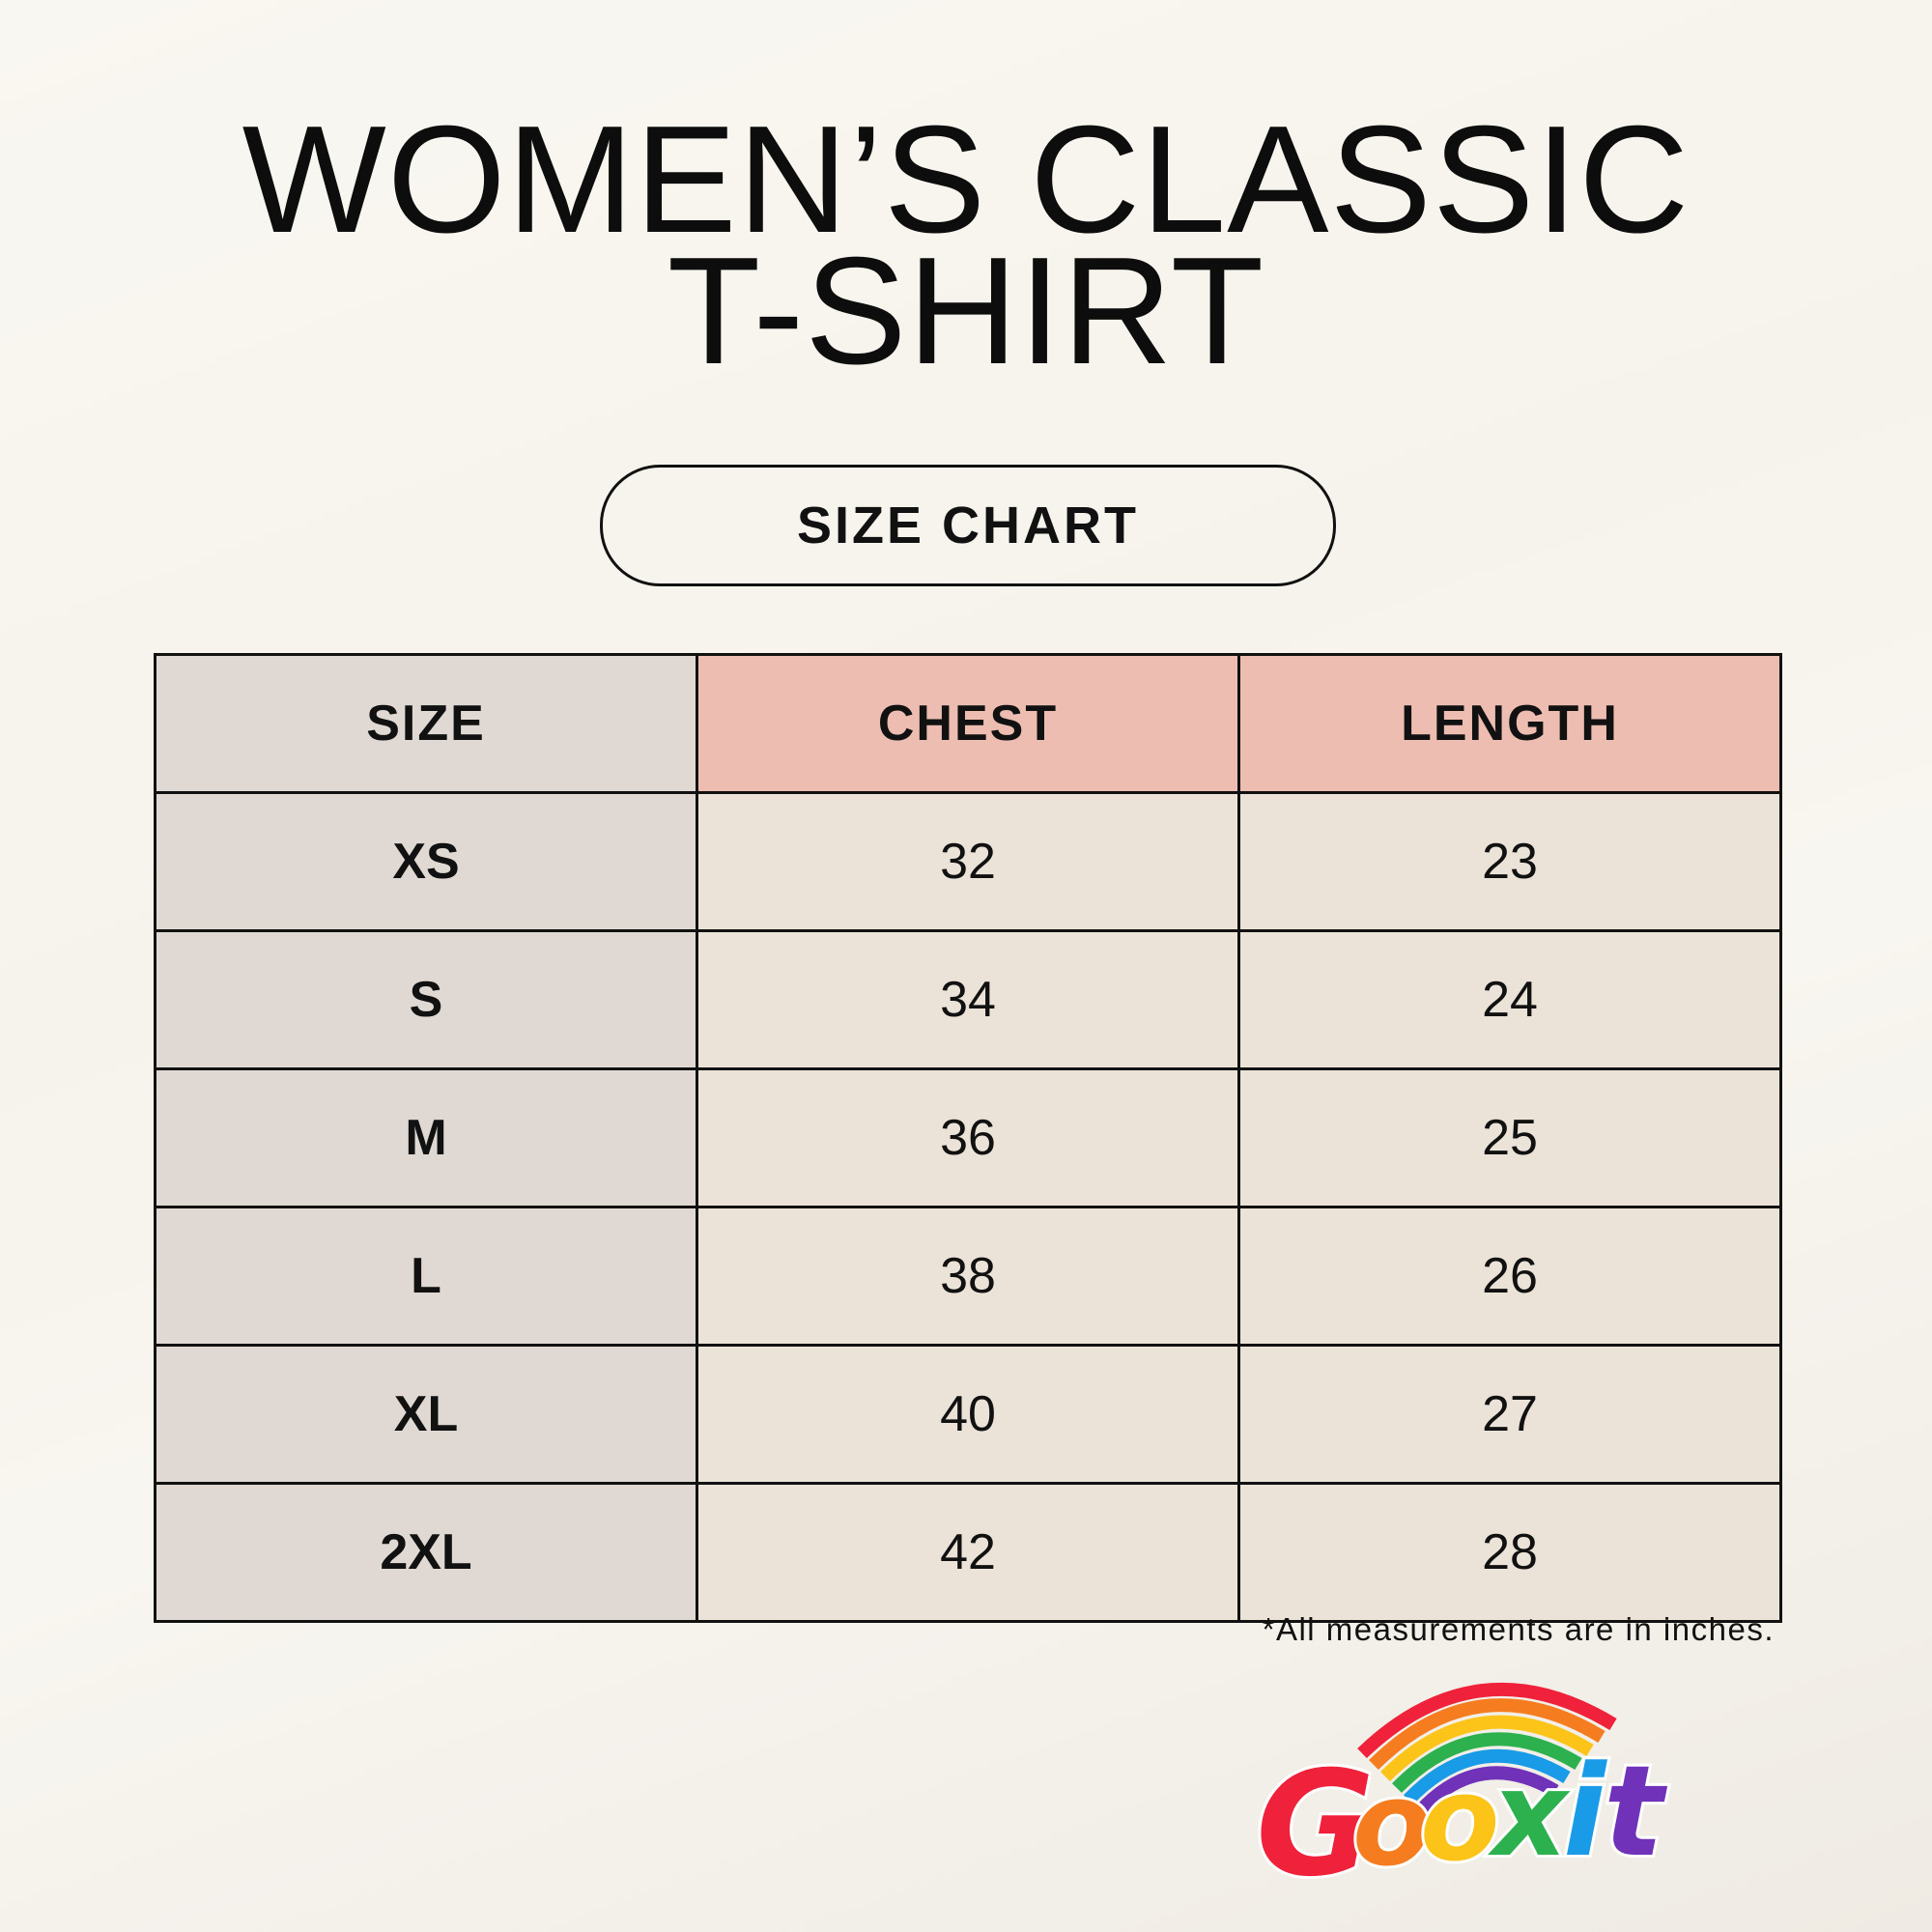  Describe the element at coordinates (968, 525) in the screenshot. I see `size-chart-badge: SIZE CHART` at that location.